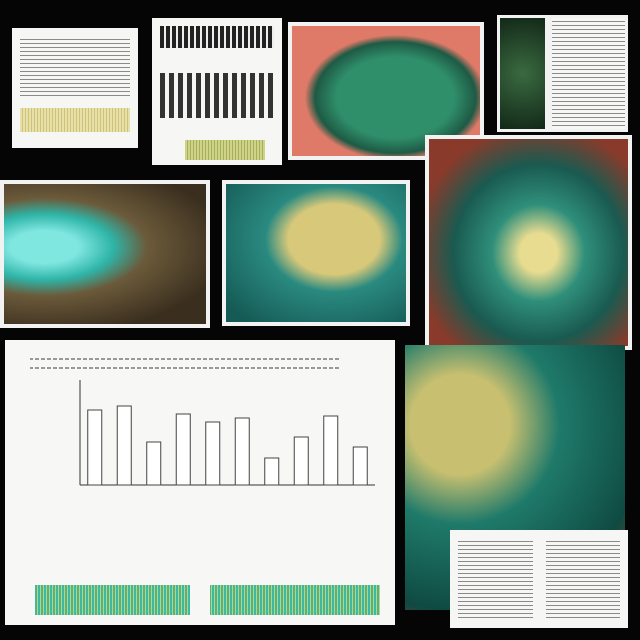 The image size is (640, 640). I want to click on bars, so click(217, 95).